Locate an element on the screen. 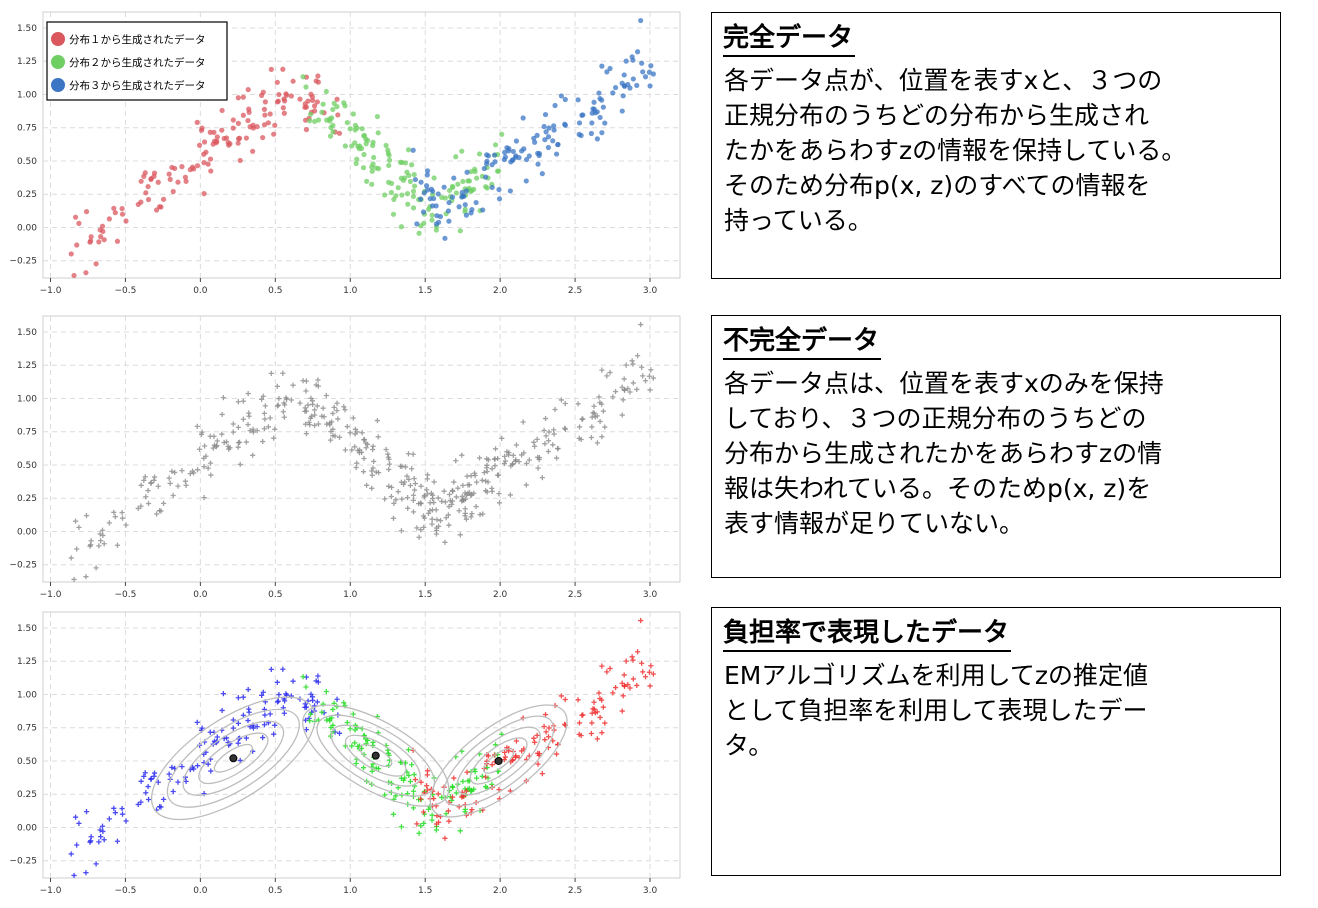 The width and height of the screenshot is (1318, 908). x-tick-label: 1.5 is located at coordinates (425, 595).